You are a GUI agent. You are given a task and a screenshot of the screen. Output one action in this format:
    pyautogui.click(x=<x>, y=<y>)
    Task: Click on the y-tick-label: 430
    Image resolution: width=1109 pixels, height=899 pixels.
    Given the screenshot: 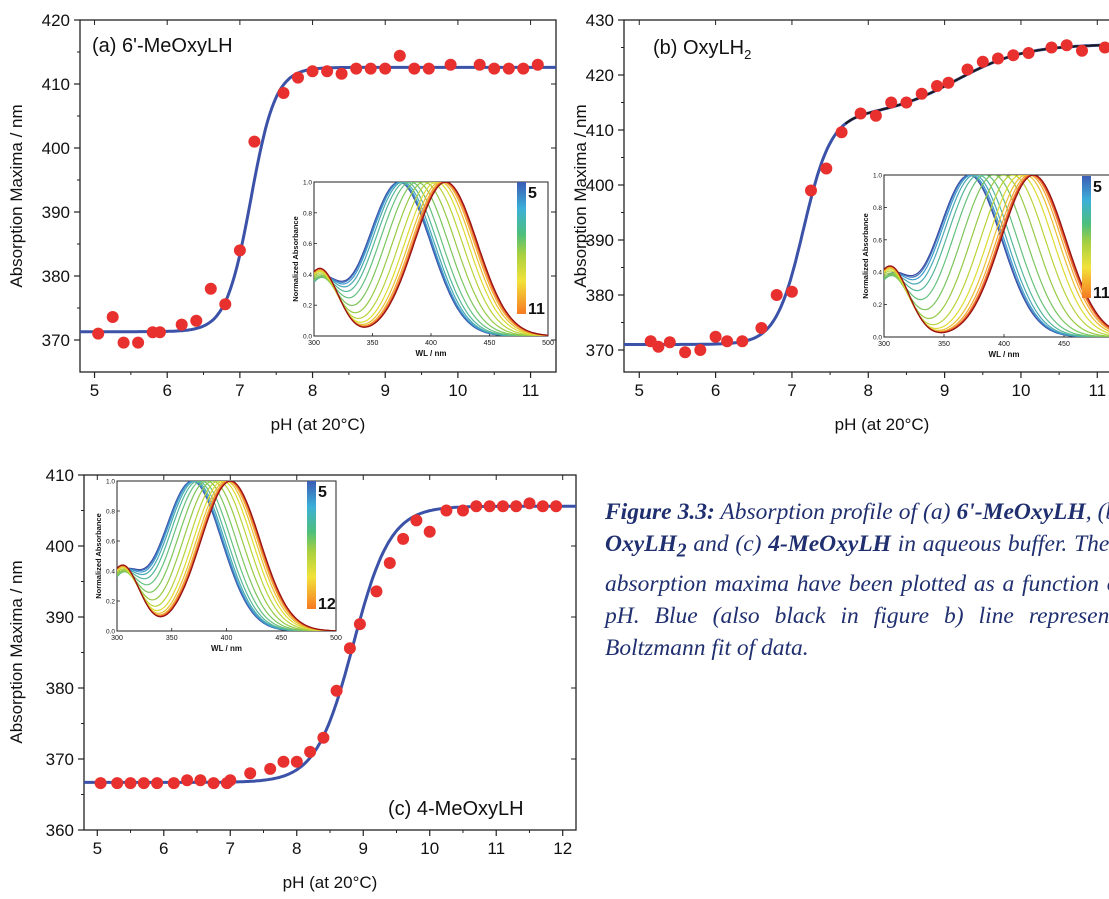 What is the action you would take?
    pyautogui.click(x=600, y=20)
    